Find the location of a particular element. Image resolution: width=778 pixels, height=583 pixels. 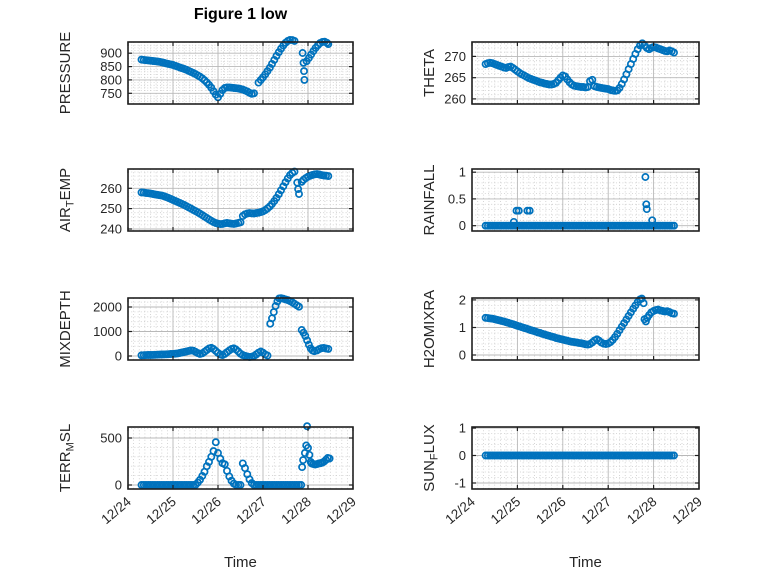

y-tick-labels: 240 250 260 is located at coordinates (111, 209).